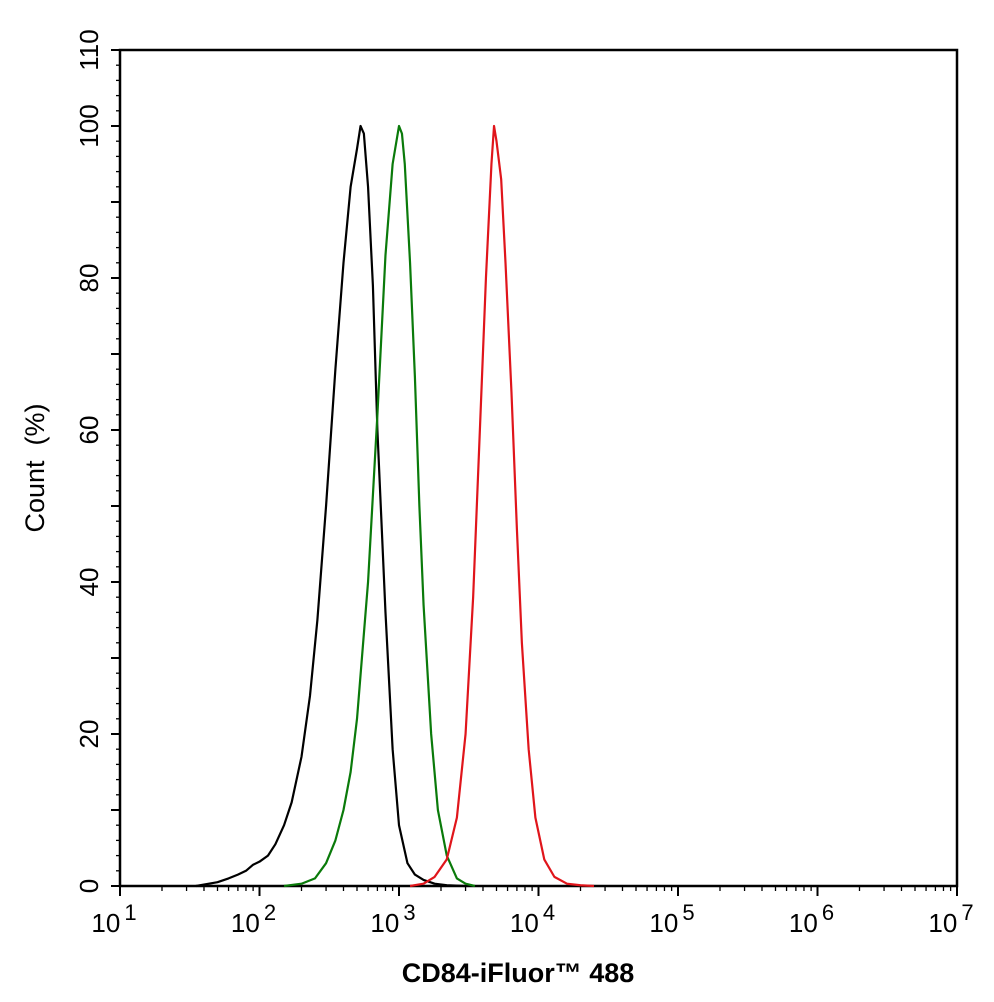  What do you see at coordinates (392, 919) in the screenshot?
I see `x-tick-label: 10 3` at bounding box center [392, 919].